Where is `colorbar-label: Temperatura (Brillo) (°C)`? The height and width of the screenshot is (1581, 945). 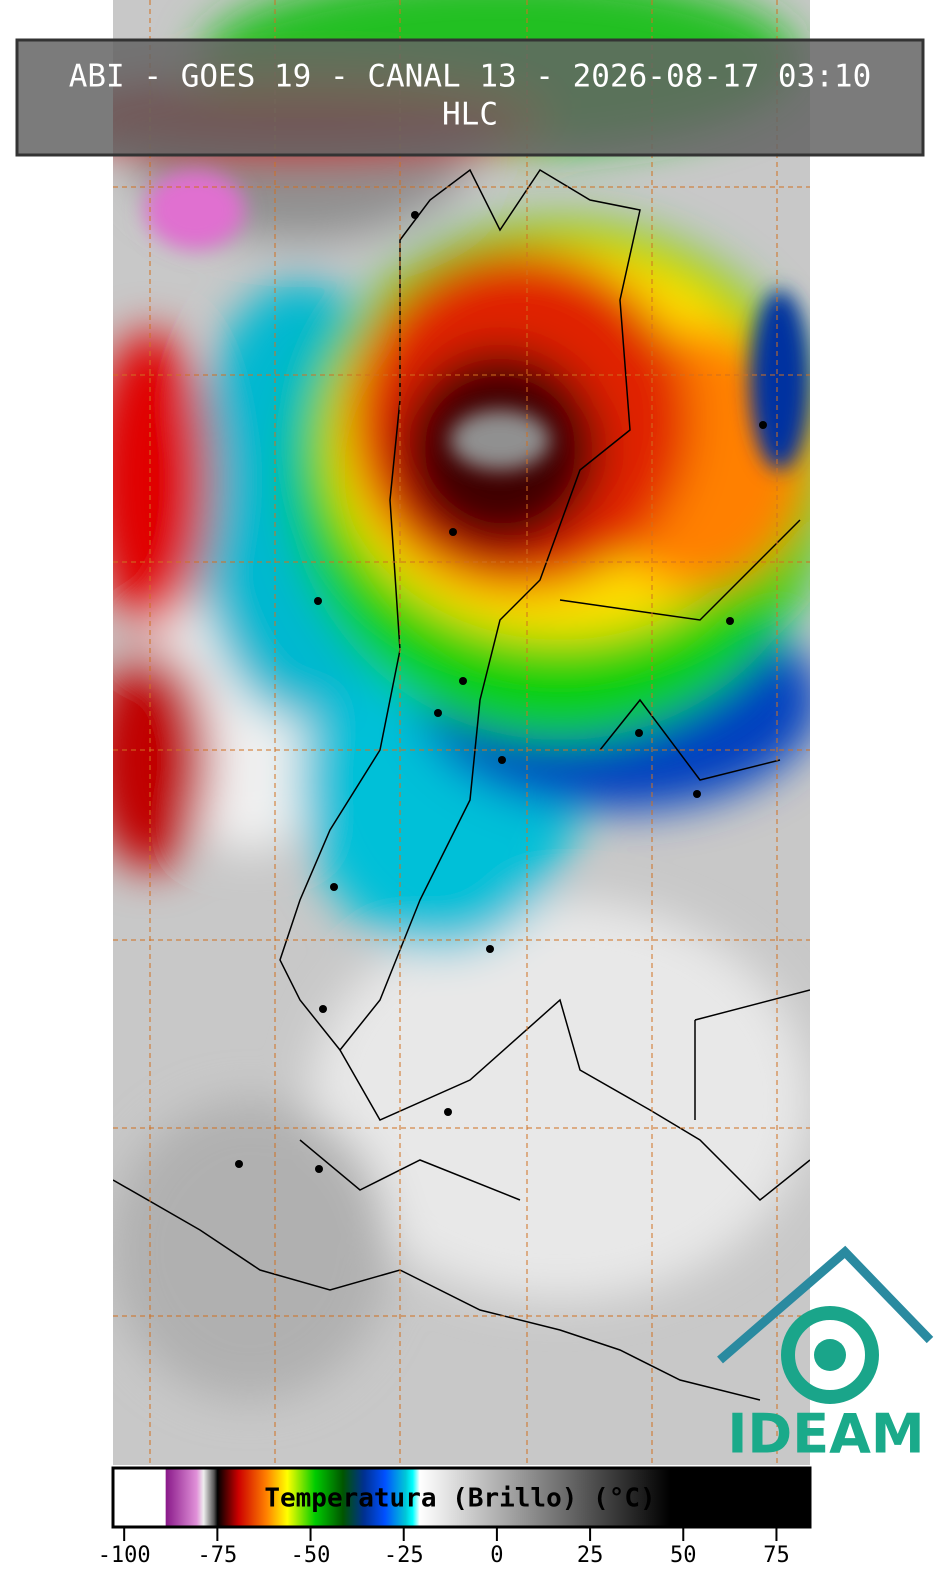
colorbar-label: Temperatura (Brillo) (°C) is located at coordinates (459, 1499).